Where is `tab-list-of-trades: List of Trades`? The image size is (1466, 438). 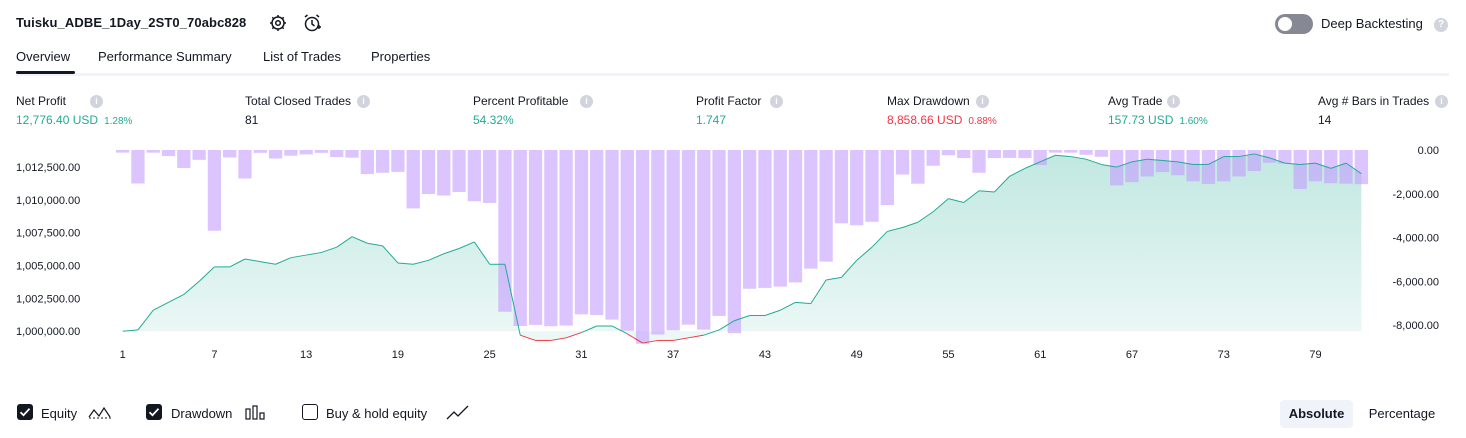
tab-list-of-trades: List of Trades is located at coordinates (302, 56).